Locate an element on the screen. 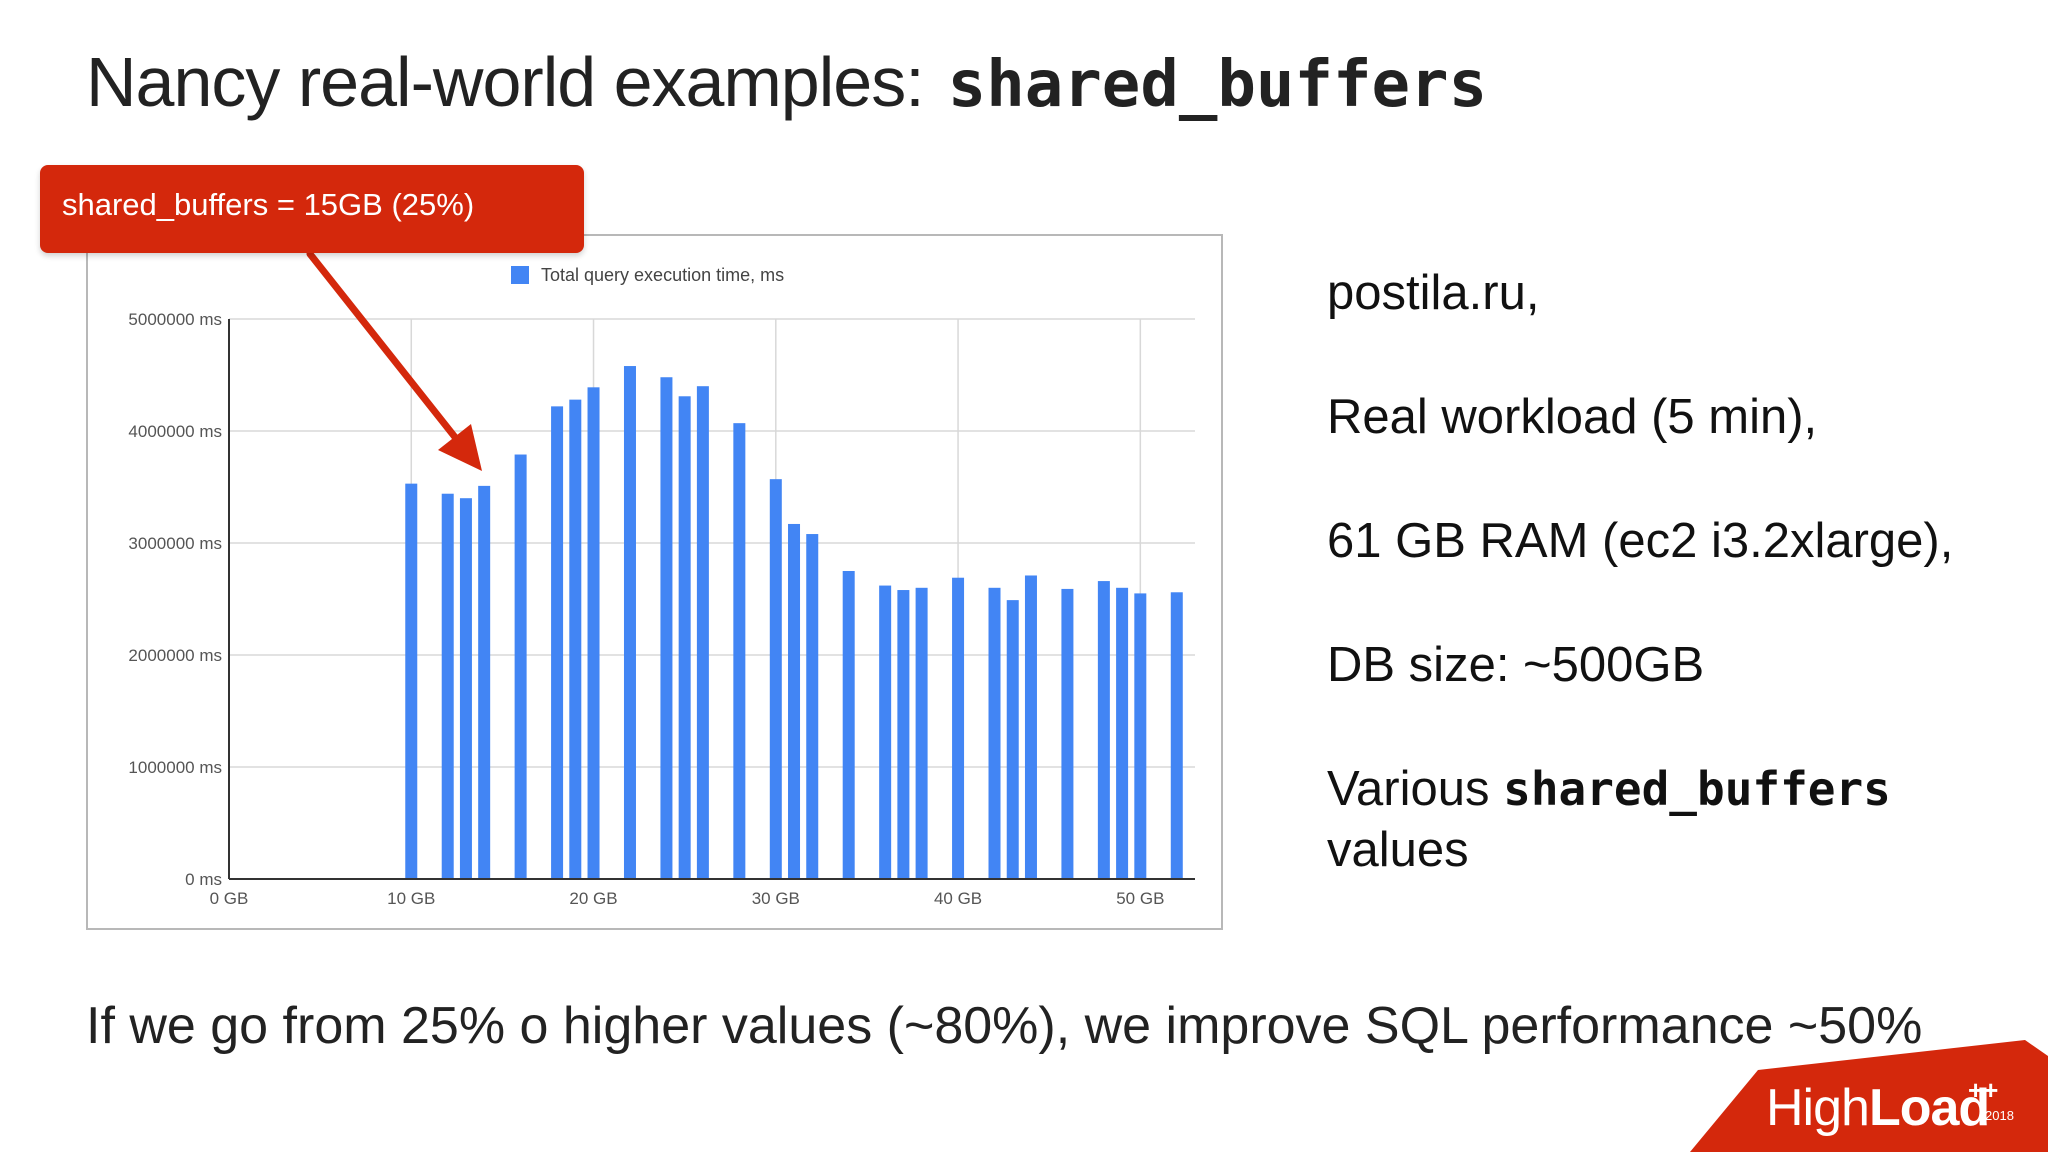 The image size is (2048, 1152). logo-light-text: High is located at coordinates (1818, 1108).